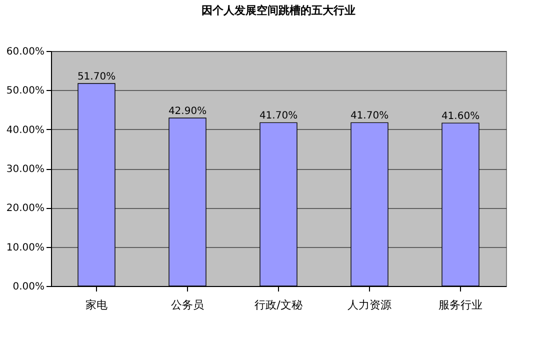 Image resolution: width=554 pixels, height=340 pixels. Describe the element at coordinates (97, 305) in the screenshot. I see `x-tick-label: 家电` at that location.